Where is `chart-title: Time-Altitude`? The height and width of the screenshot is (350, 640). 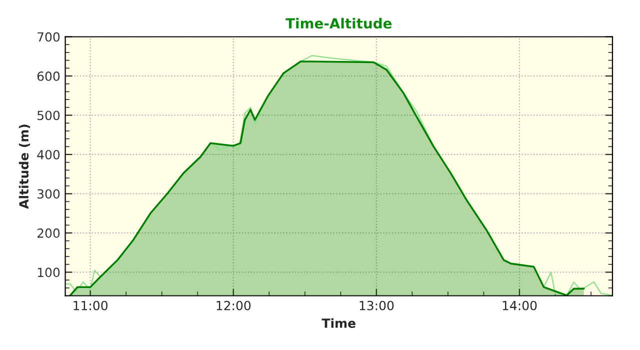 chart-title: Time-Altitude is located at coordinates (339, 23).